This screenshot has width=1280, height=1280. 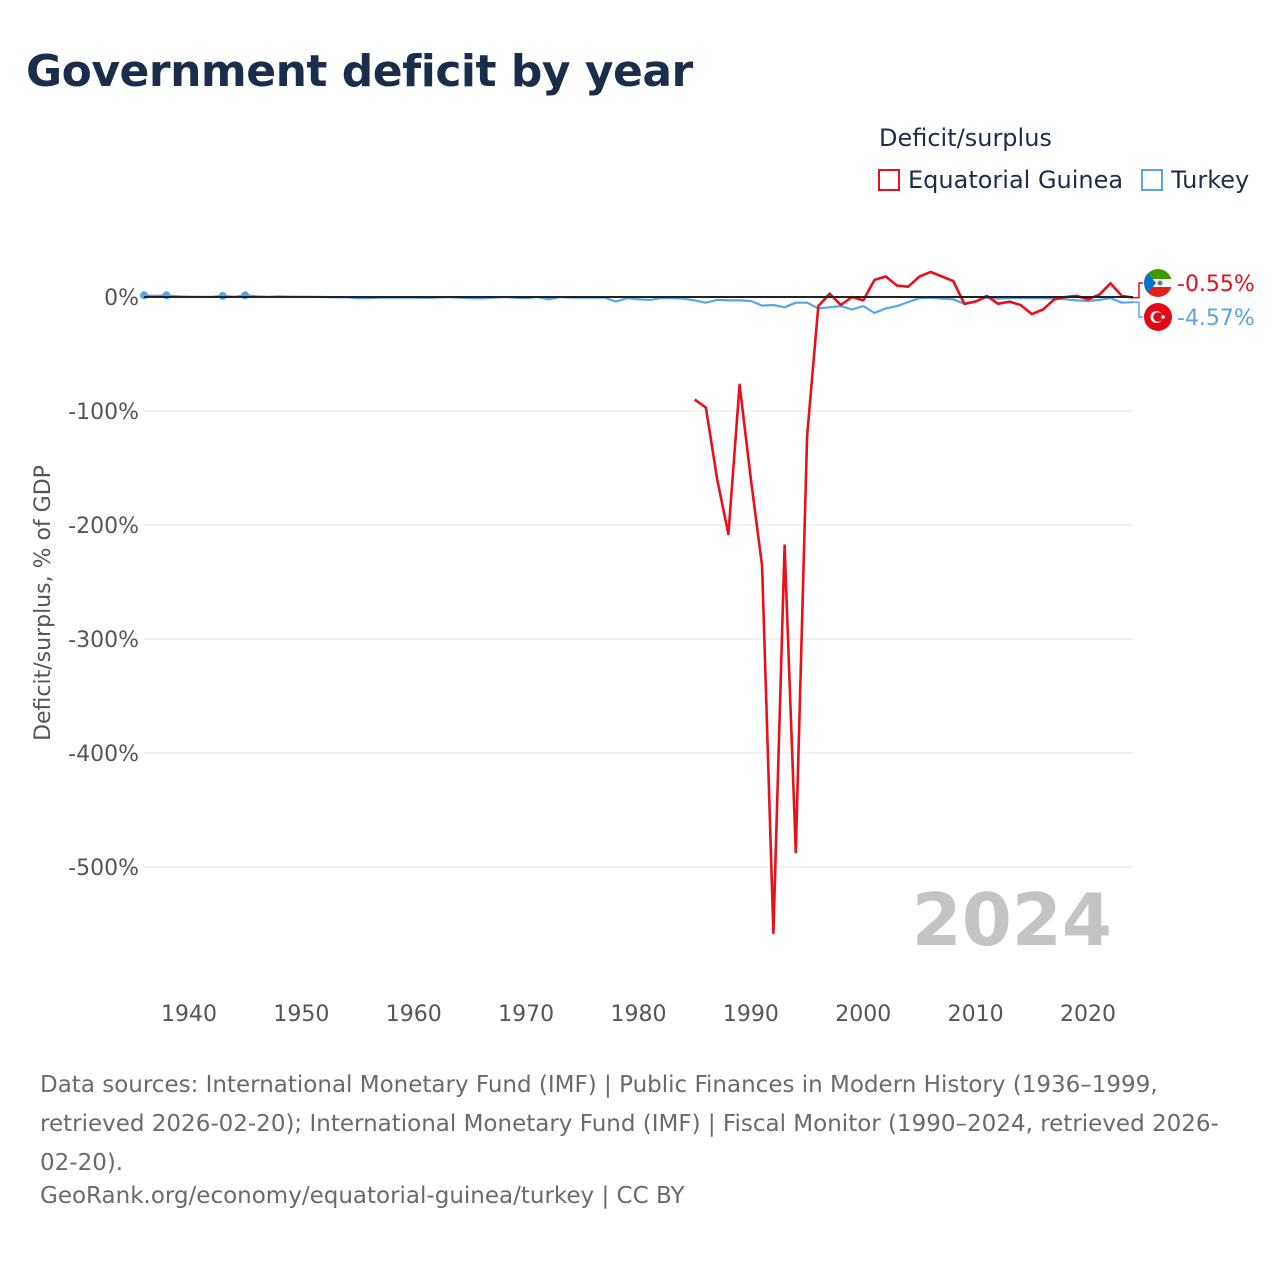 I want to click on legend-swatch-equatorial-guinea, so click(x=889, y=180).